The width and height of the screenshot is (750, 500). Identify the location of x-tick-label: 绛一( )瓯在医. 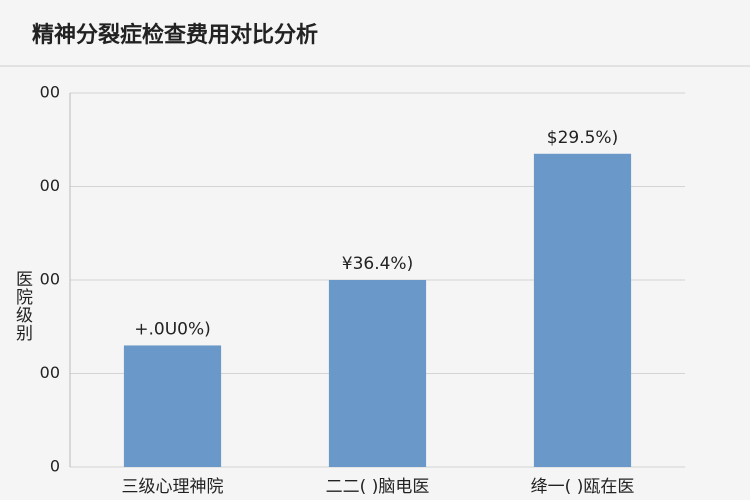
(583, 487).